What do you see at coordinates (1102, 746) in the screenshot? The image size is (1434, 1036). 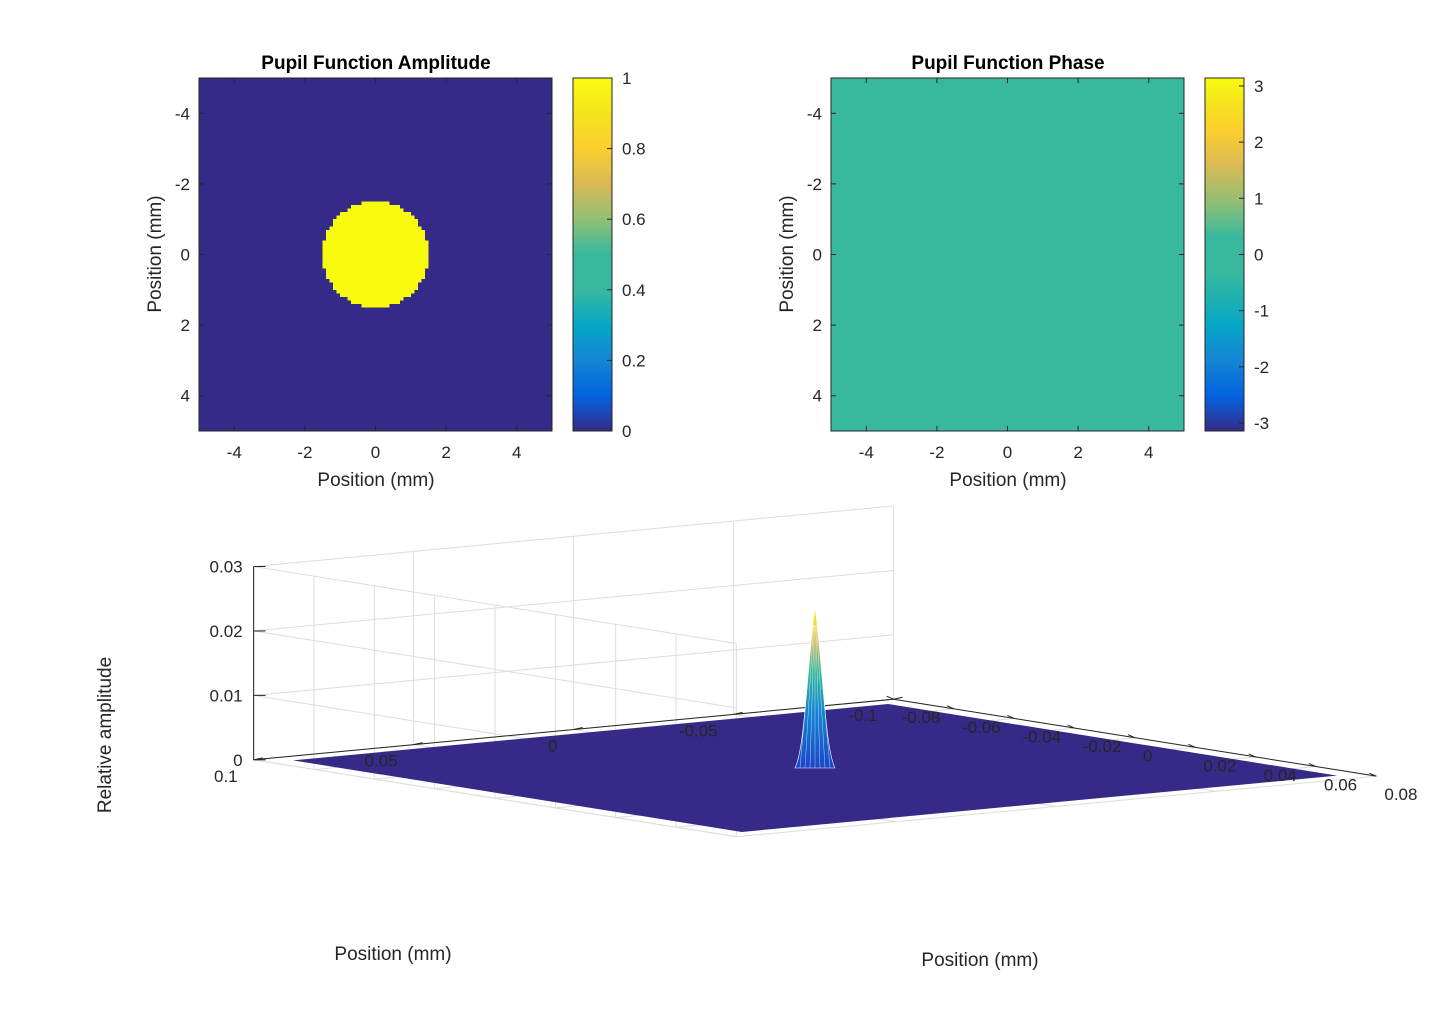 I see `x-tick-label: -0.02` at bounding box center [1102, 746].